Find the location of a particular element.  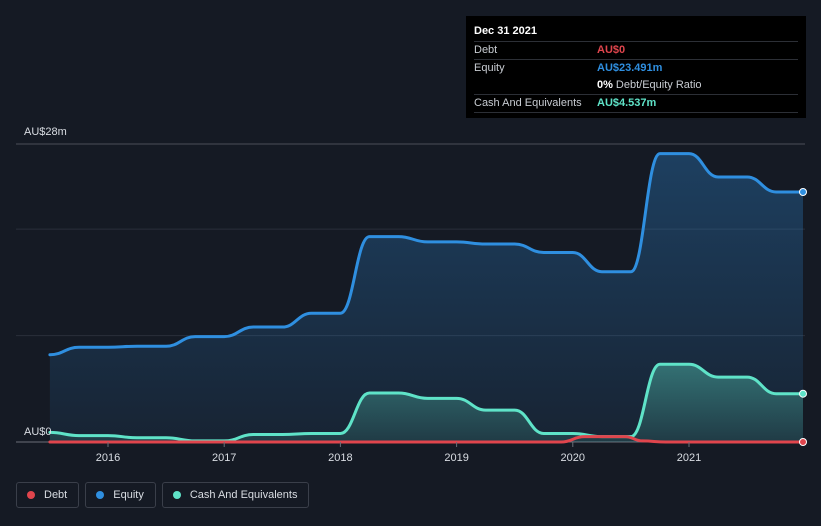

legend-debt-dot is located at coordinates (31, 495).